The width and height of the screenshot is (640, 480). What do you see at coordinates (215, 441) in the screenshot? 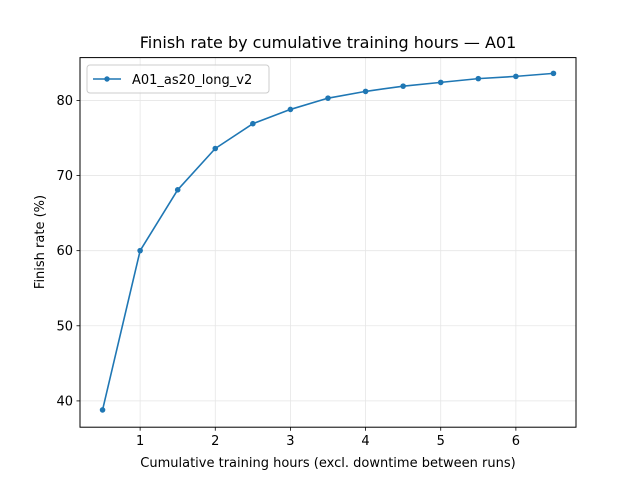
I see `x-tick-label: 2` at bounding box center [215, 441].